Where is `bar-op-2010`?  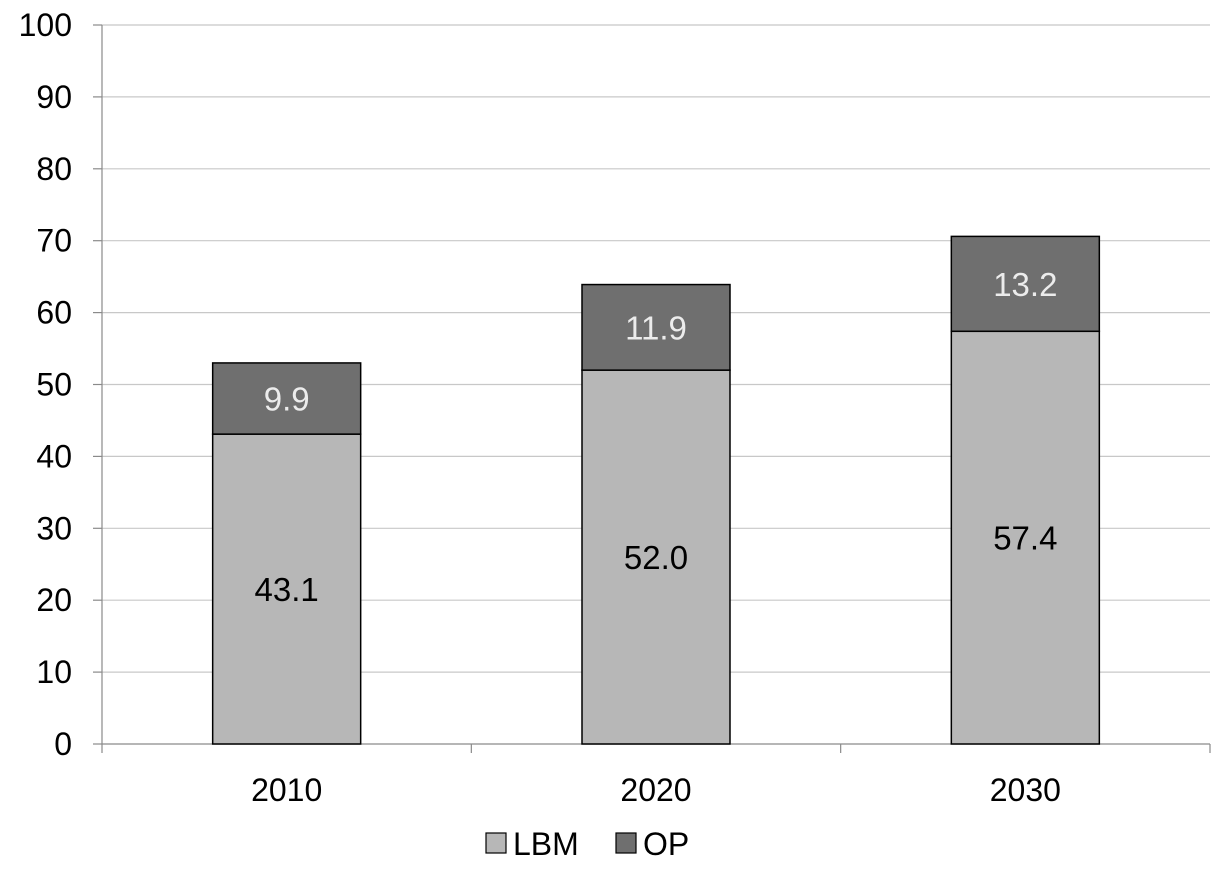 bar-op-2010 is located at coordinates (286, 398).